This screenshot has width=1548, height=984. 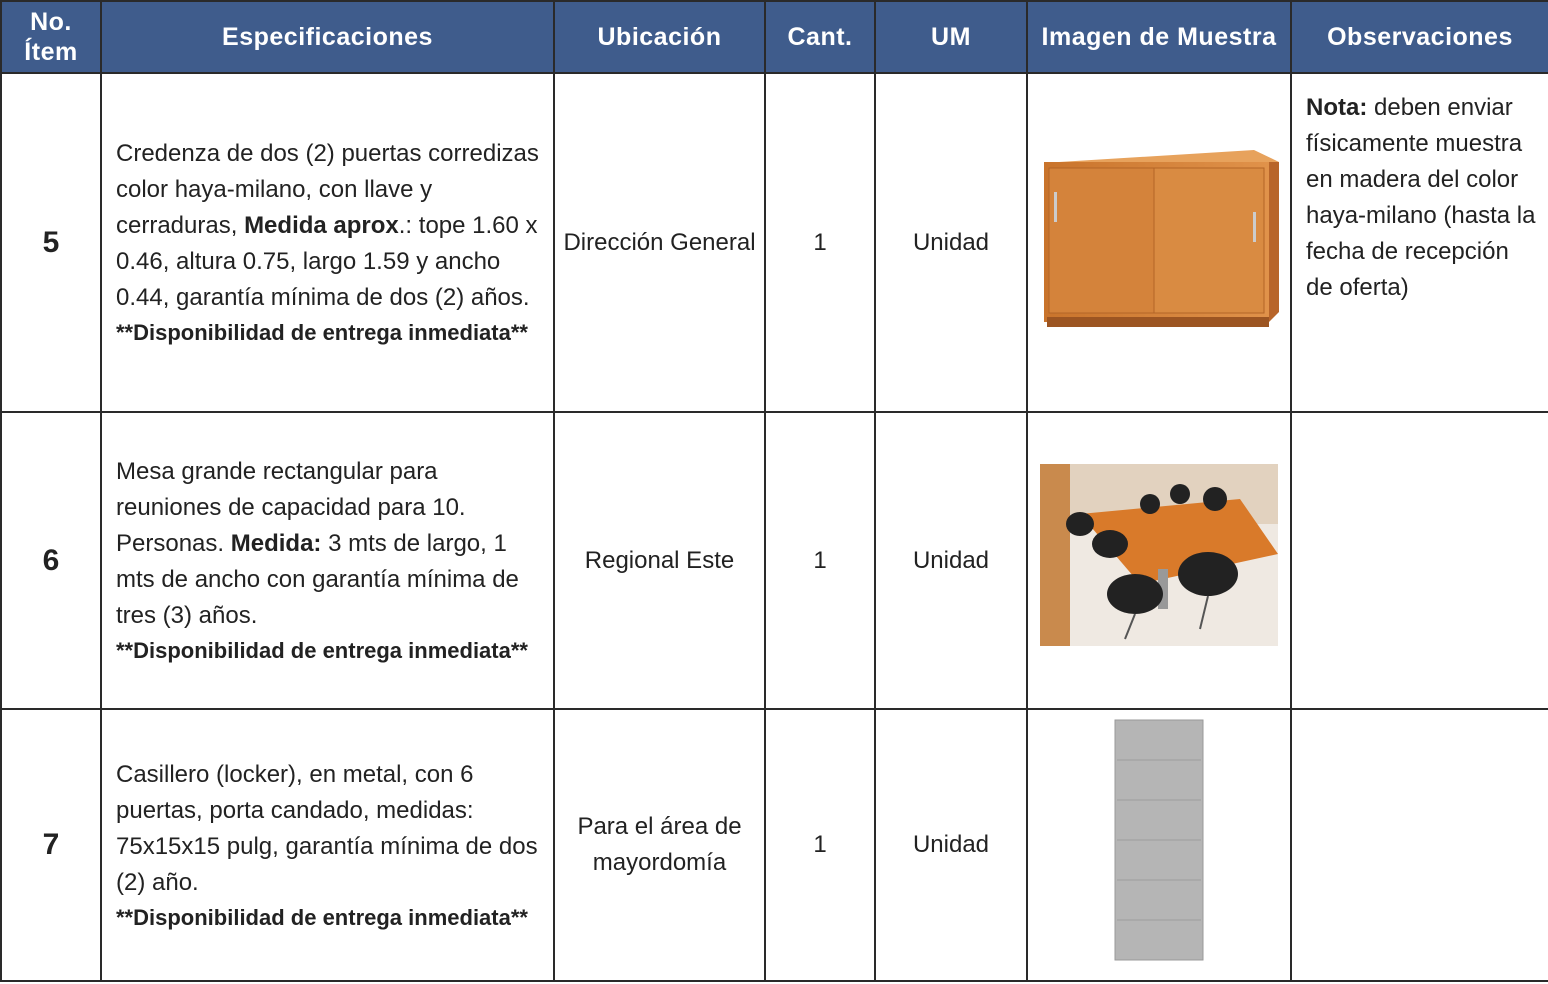 I want to click on item-number: 6, so click(x=51, y=560).